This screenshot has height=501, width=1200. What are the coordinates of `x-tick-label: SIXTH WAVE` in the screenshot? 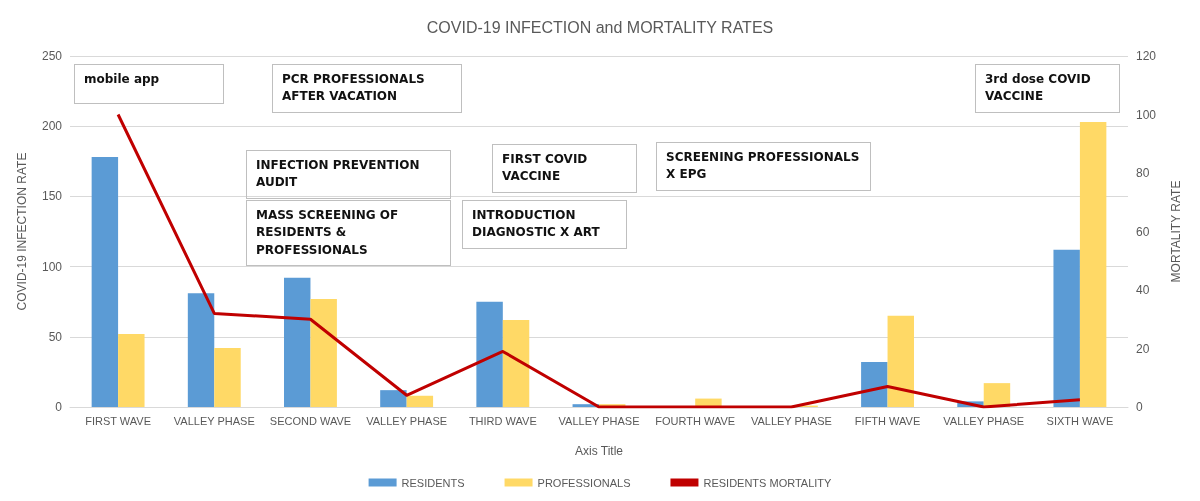 It's located at (1080, 420).